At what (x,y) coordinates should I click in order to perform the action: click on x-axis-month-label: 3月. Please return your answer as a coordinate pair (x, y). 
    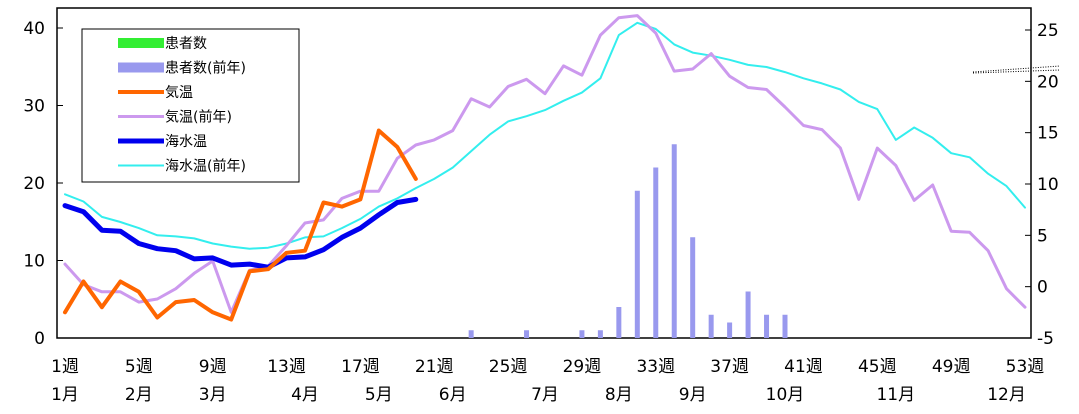
    Looking at the image, I should click on (213, 395).